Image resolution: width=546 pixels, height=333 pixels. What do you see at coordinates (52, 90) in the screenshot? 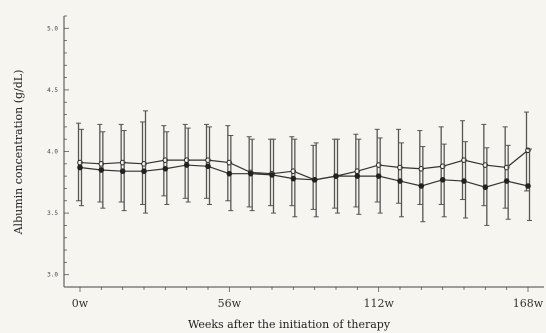
I see `y-tick-label: 4.5` at bounding box center [52, 90].